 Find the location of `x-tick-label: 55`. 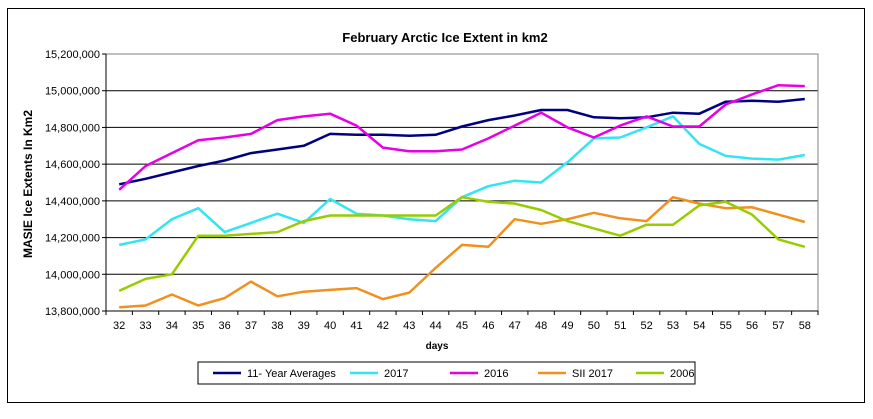

x-tick-label: 55 is located at coordinates (726, 326).